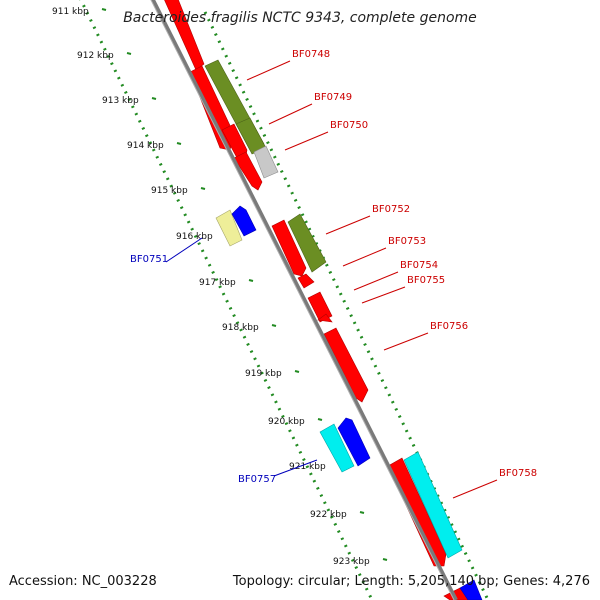 The width and height of the screenshot is (600, 600). I want to click on gene-label: BF0757, so click(257, 479).